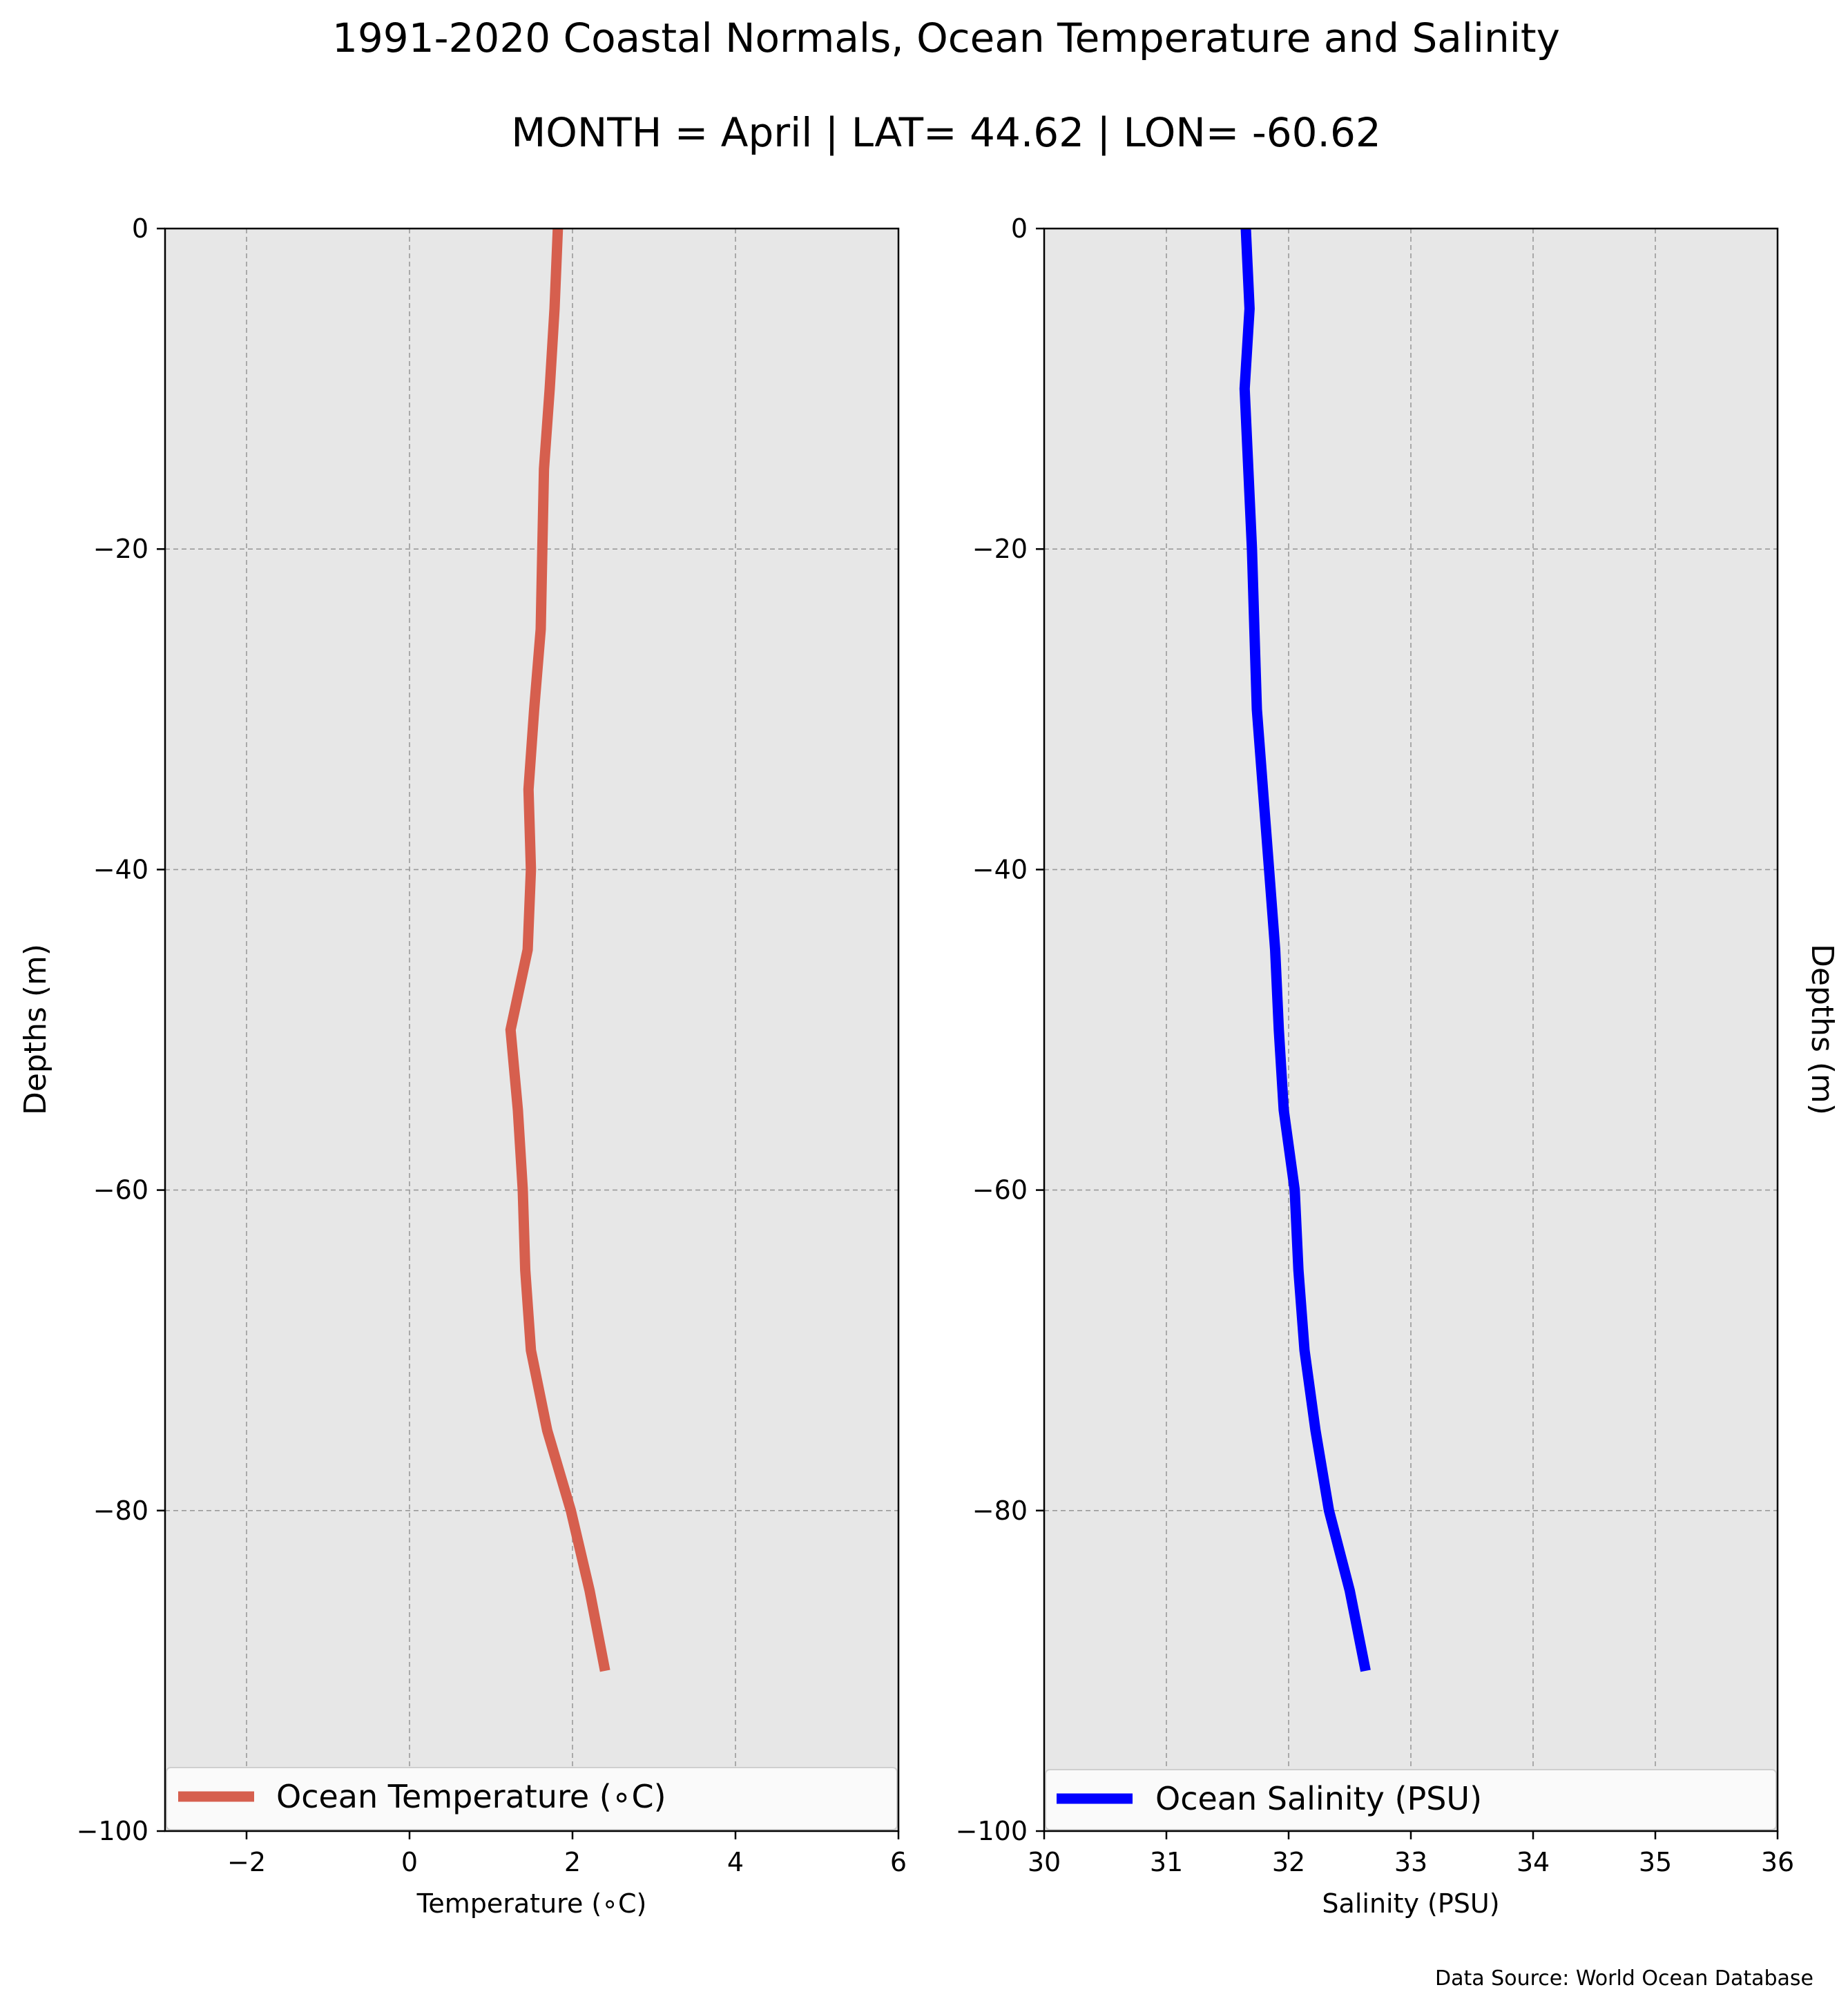  I want to click on temperature-y-tick-label: −20, so click(120, 549).